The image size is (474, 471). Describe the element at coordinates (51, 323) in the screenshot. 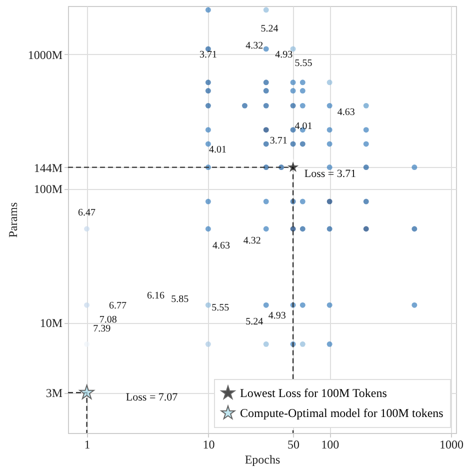

I see `y-tick-label: 10M` at that location.